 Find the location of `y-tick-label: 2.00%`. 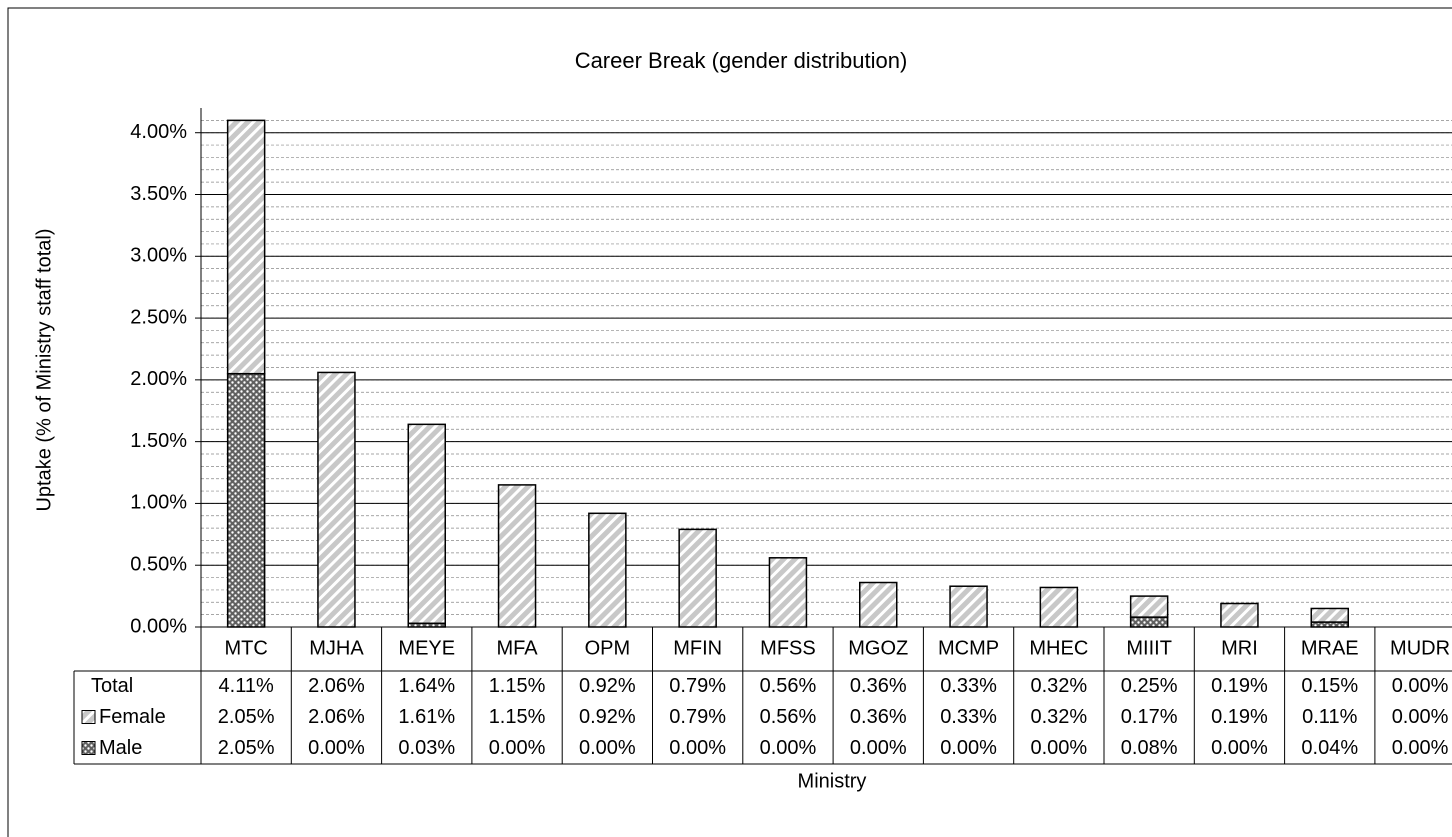

y-tick-label: 2.00% is located at coordinates (158, 379).